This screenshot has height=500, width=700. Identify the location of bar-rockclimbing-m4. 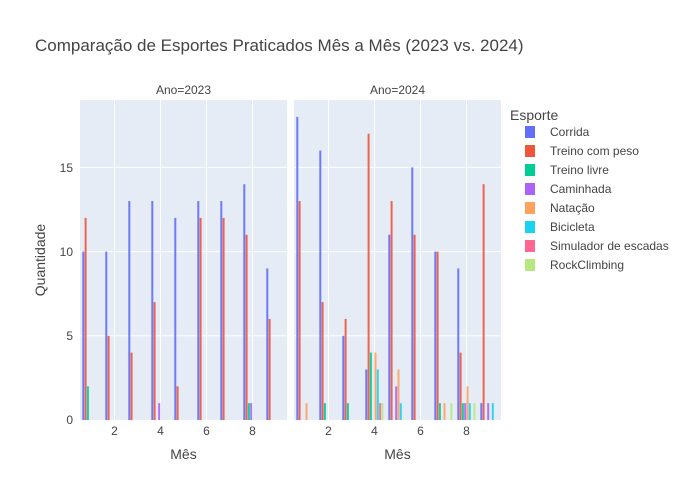
(382, 411).